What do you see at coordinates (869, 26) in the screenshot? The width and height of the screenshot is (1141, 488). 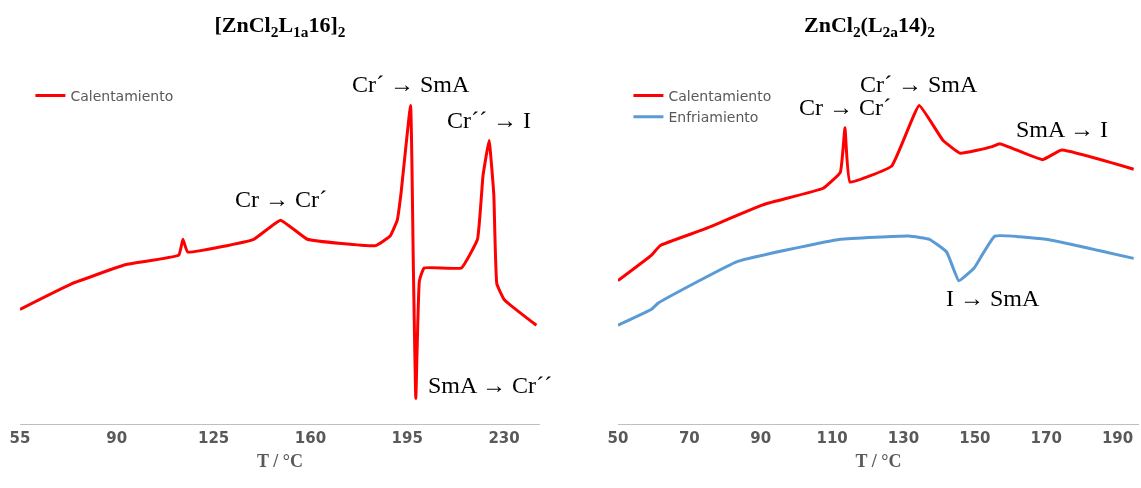 I see `chart-title: ZnCl$_{2}$(L$_{2a}$14)$_{2}$` at bounding box center [869, 26].